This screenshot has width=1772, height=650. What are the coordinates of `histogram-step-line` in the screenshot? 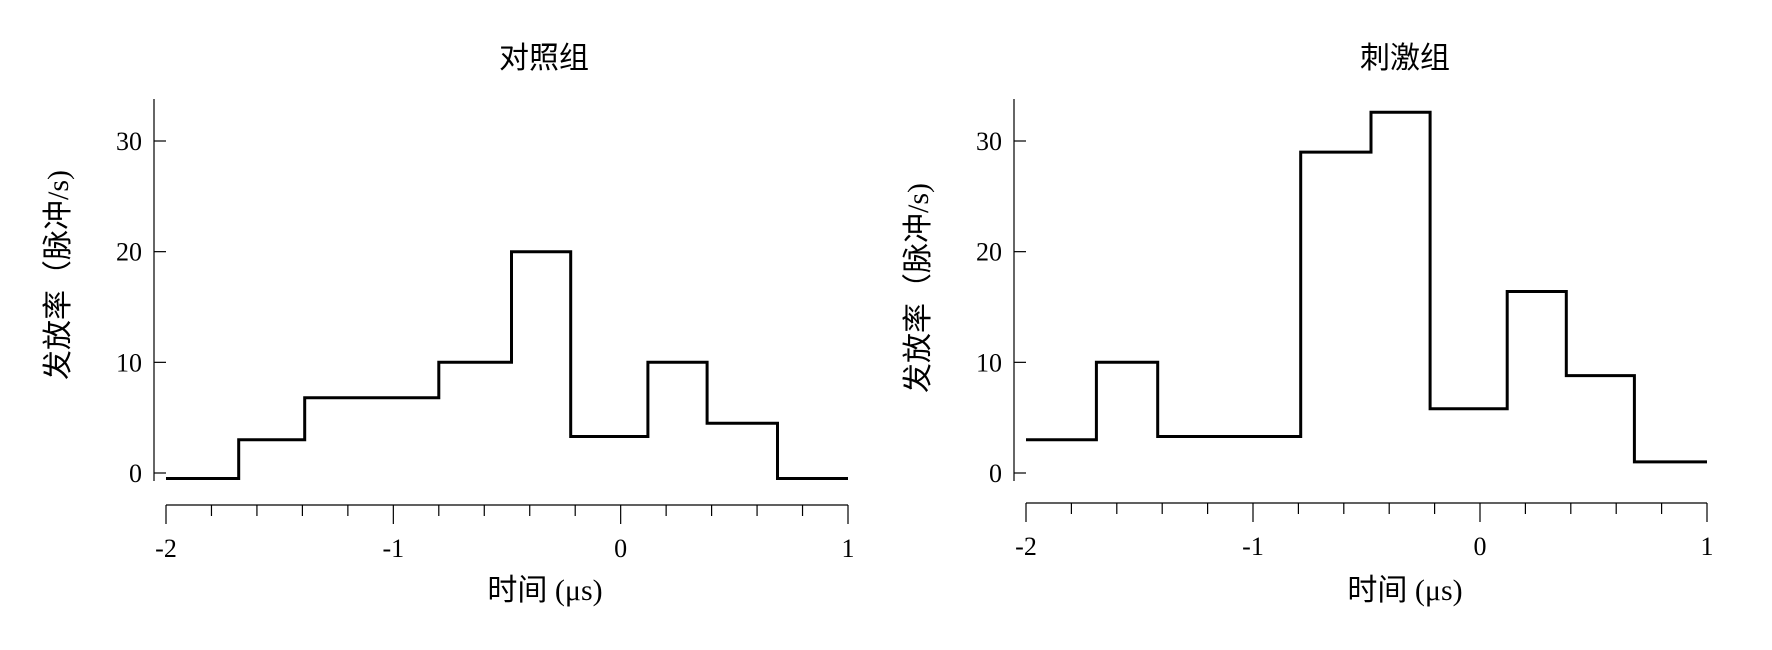 It's located at (507, 365).